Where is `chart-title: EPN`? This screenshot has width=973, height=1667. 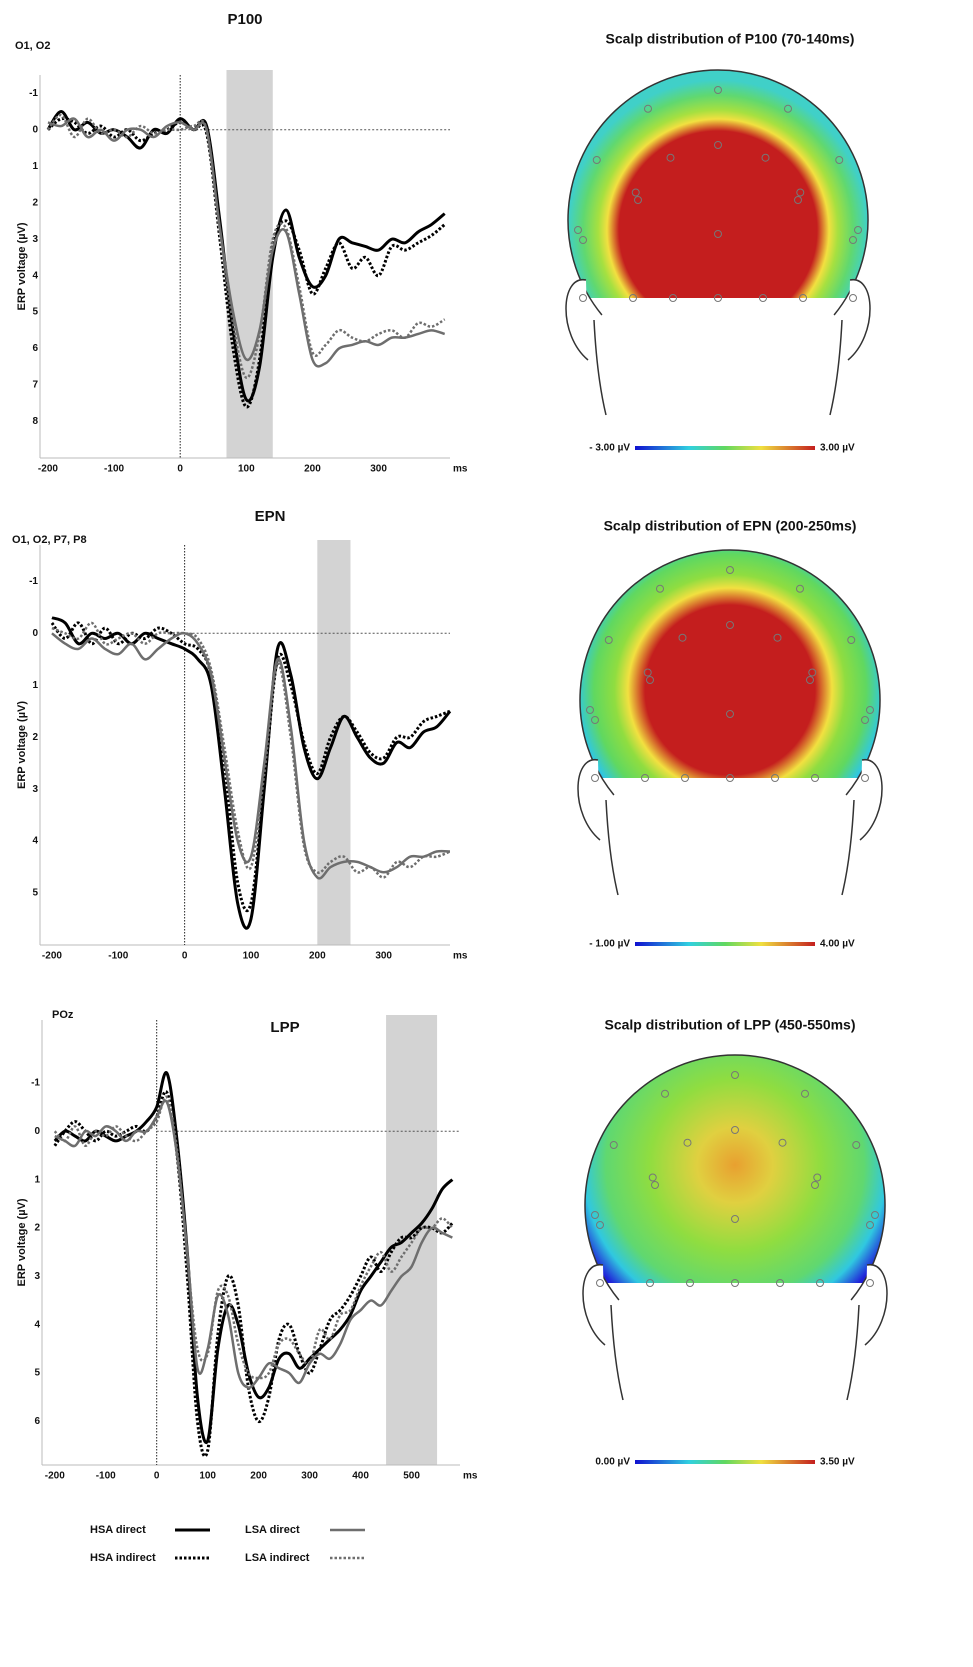
chart-title: EPN is located at coordinates (270, 516).